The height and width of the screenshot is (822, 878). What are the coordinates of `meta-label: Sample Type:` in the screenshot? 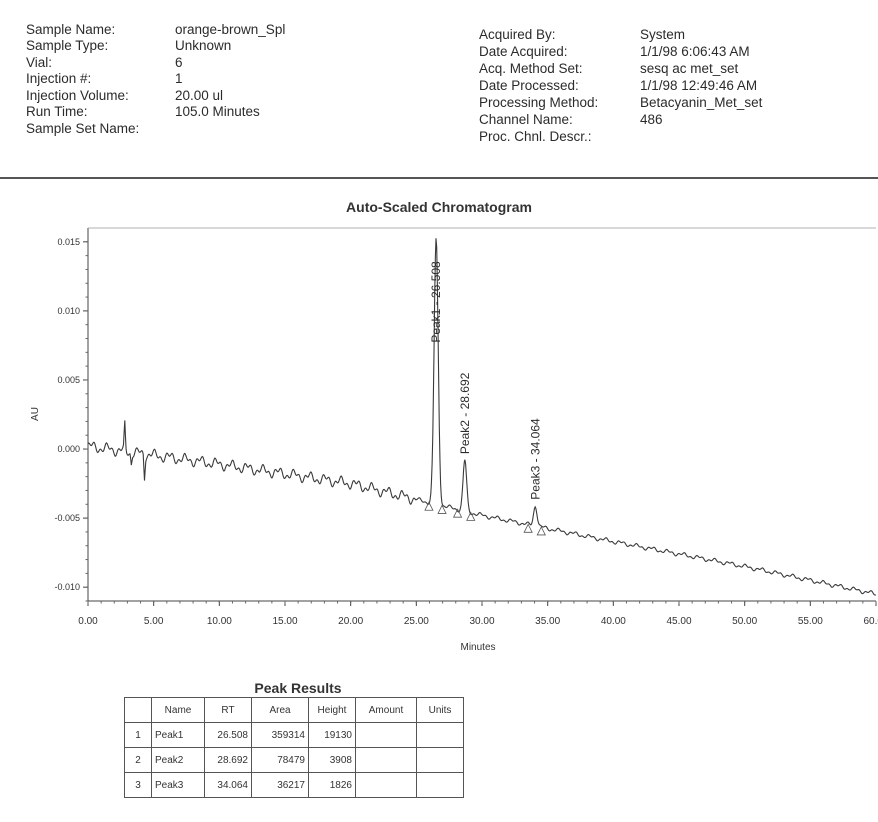 It's located at (67, 45).